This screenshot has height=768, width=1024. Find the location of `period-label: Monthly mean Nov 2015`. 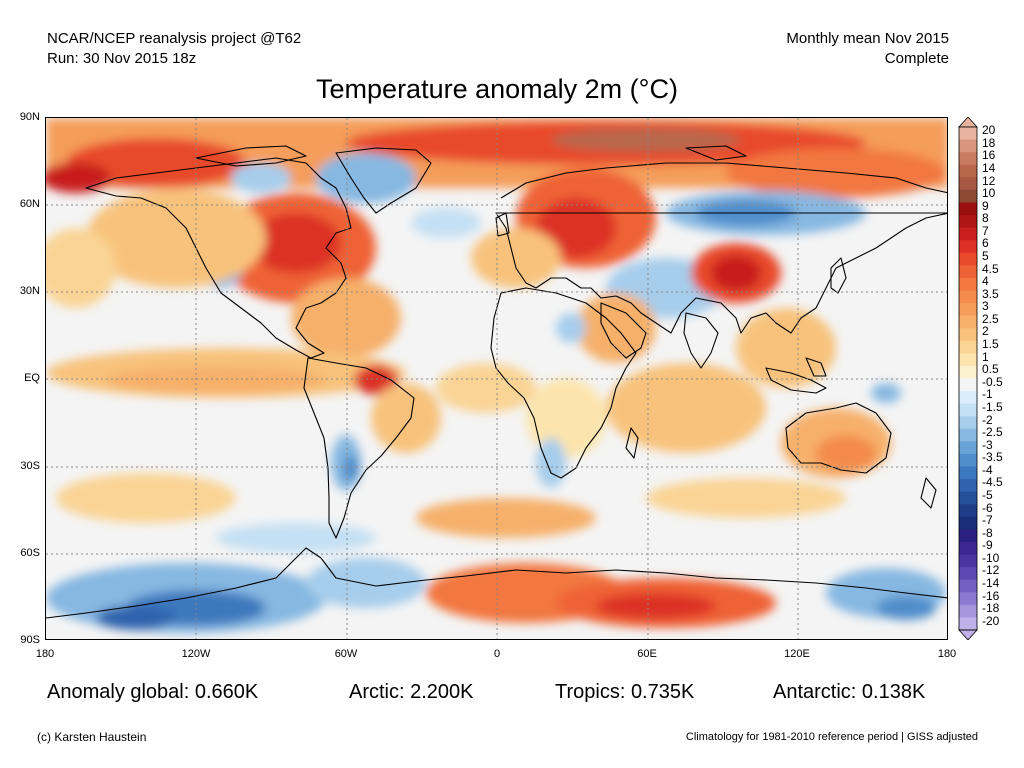

period-label: Monthly mean Nov 2015 is located at coordinates (867, 38).